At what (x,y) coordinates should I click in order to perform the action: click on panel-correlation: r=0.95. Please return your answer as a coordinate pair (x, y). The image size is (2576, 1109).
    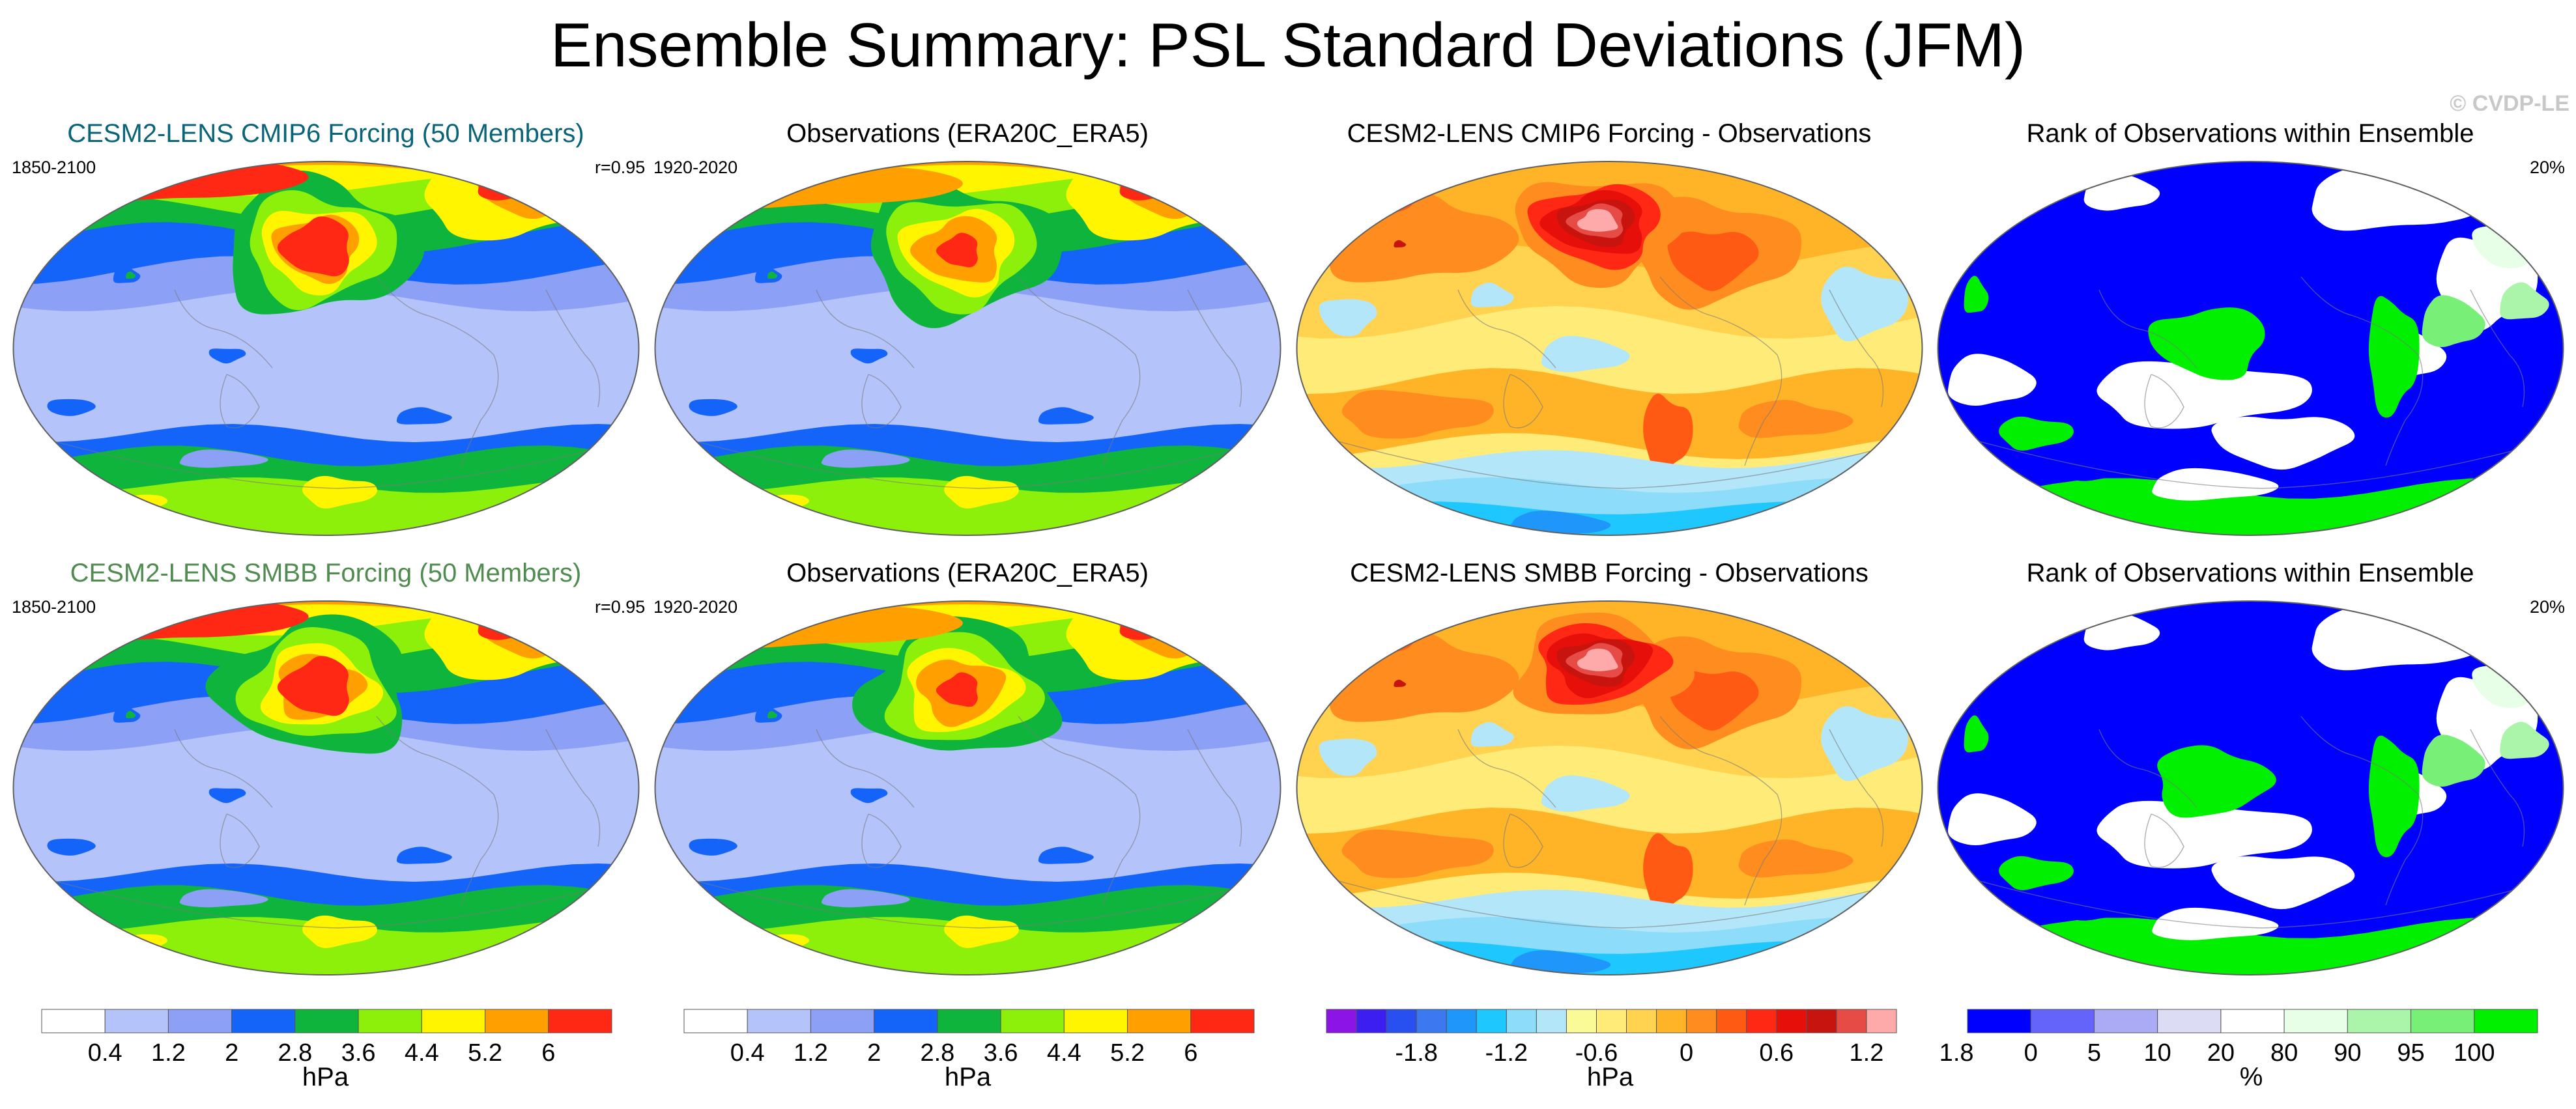
    Looking at the image, I should click on (620, 168).